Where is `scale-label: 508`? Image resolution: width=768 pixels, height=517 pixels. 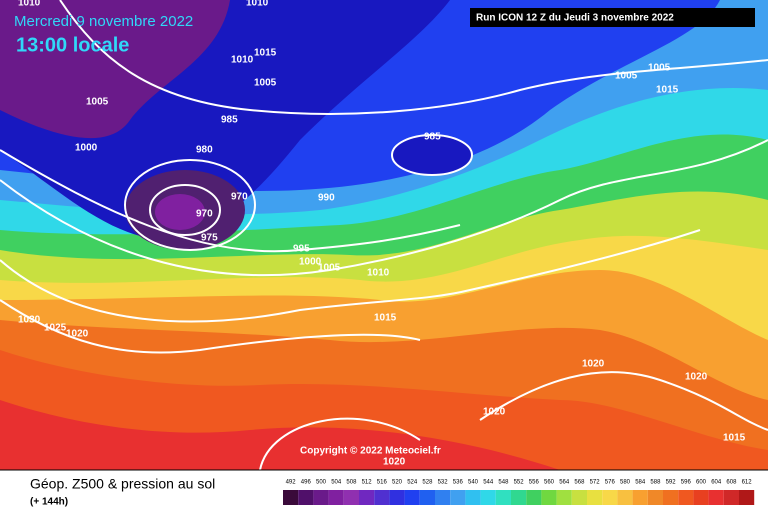 scale-label: 508 is located at coordinates (351, 483).